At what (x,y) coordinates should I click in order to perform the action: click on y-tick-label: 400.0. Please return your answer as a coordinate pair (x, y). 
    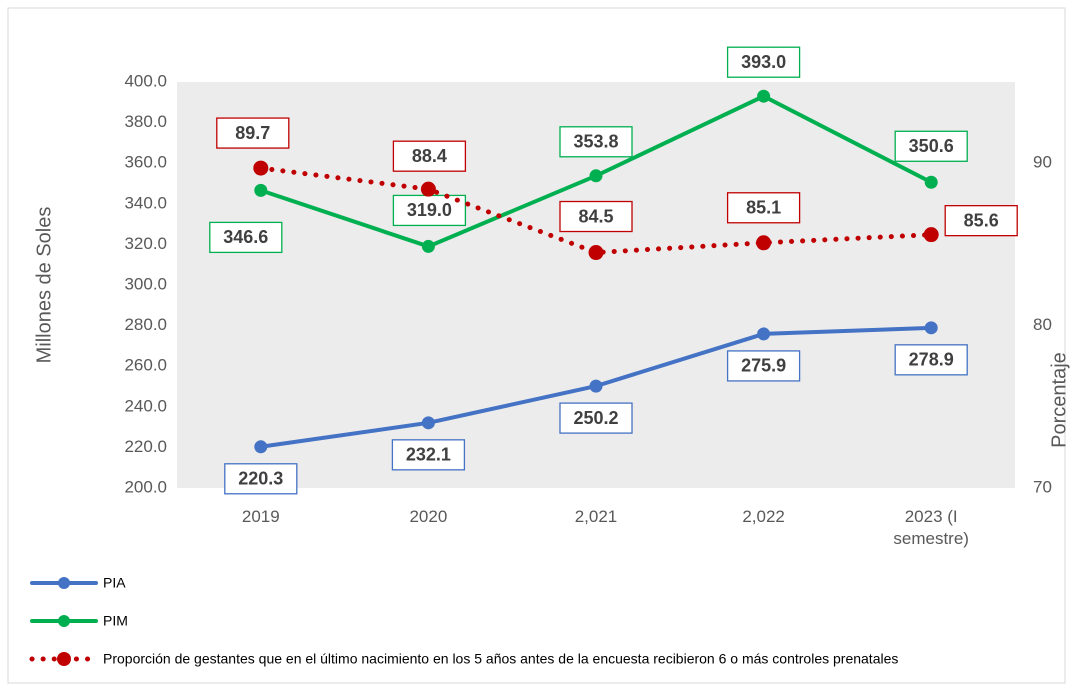
    Looking at the image, I should click on (145, 80).